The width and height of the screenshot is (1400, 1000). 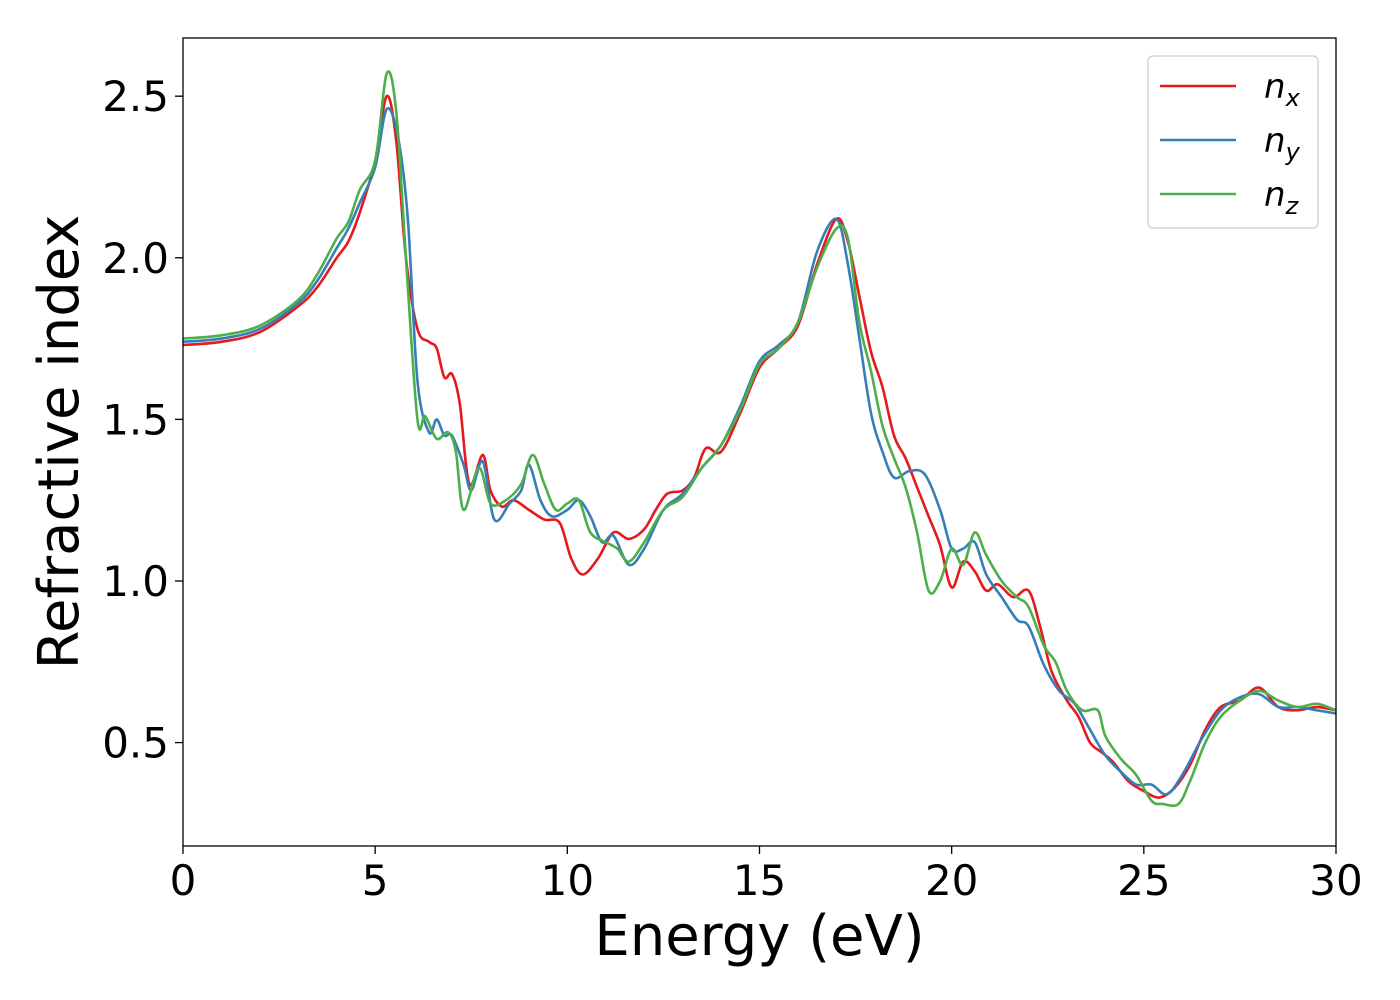 What do you see at coordinates (135, 581) in the screenshot?
I see `y-tick-label: 1.0` at bounding box center [135, 581].